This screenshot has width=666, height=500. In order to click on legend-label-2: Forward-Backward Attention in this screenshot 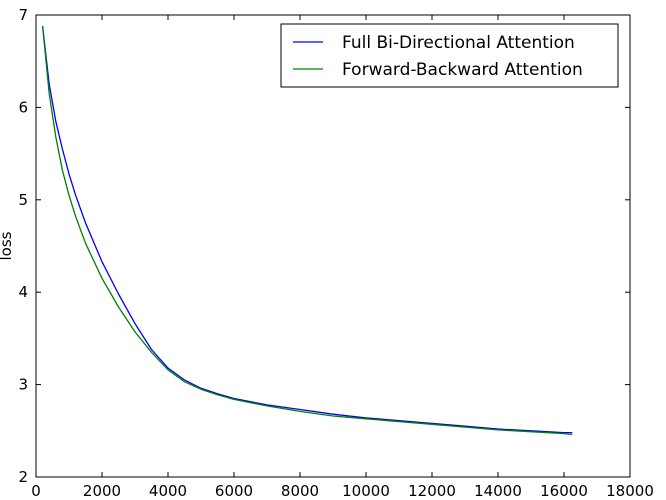, I will do `click(462, 70)`.